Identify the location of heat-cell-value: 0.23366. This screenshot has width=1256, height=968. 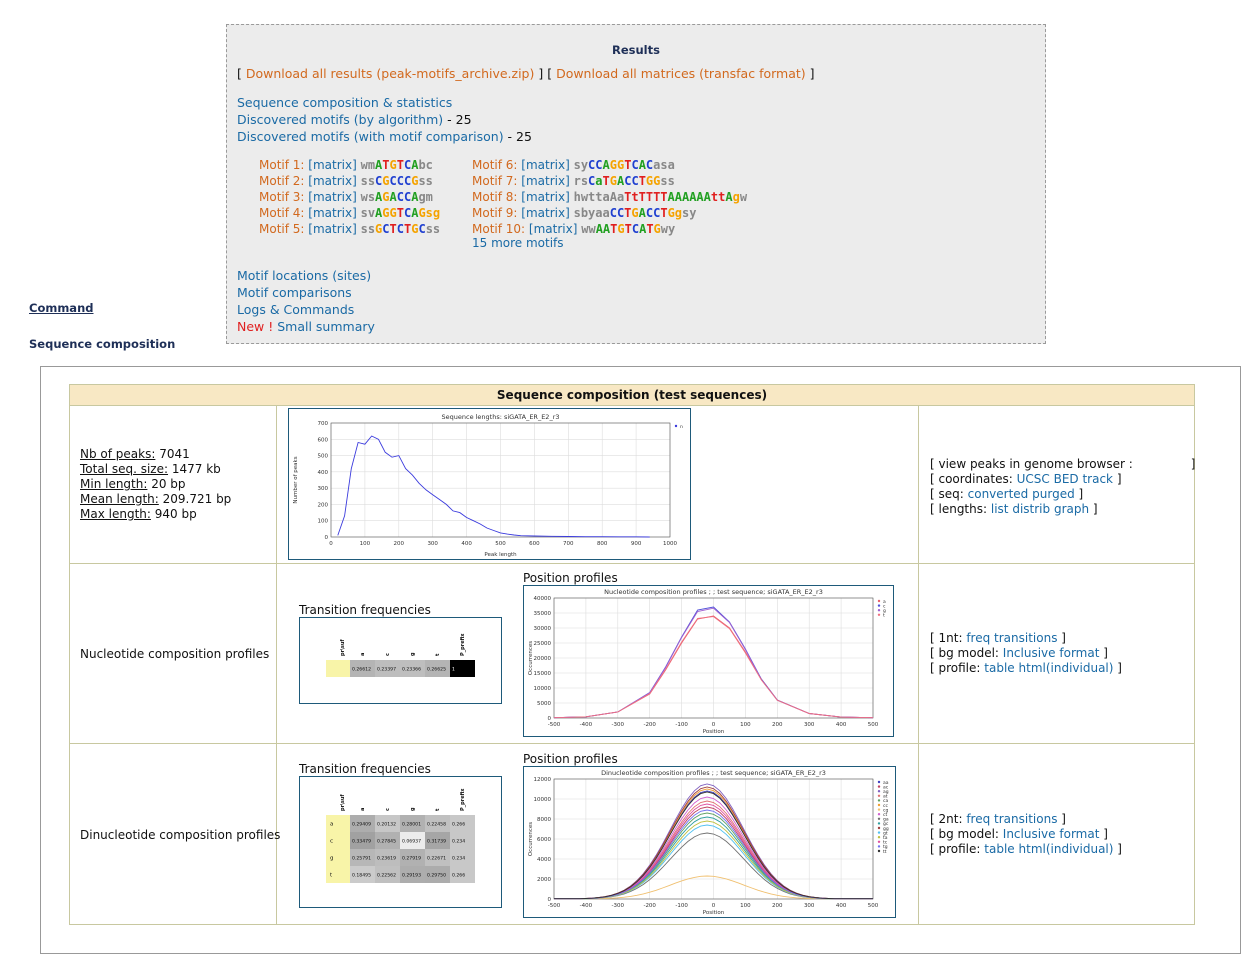
(411, 670).